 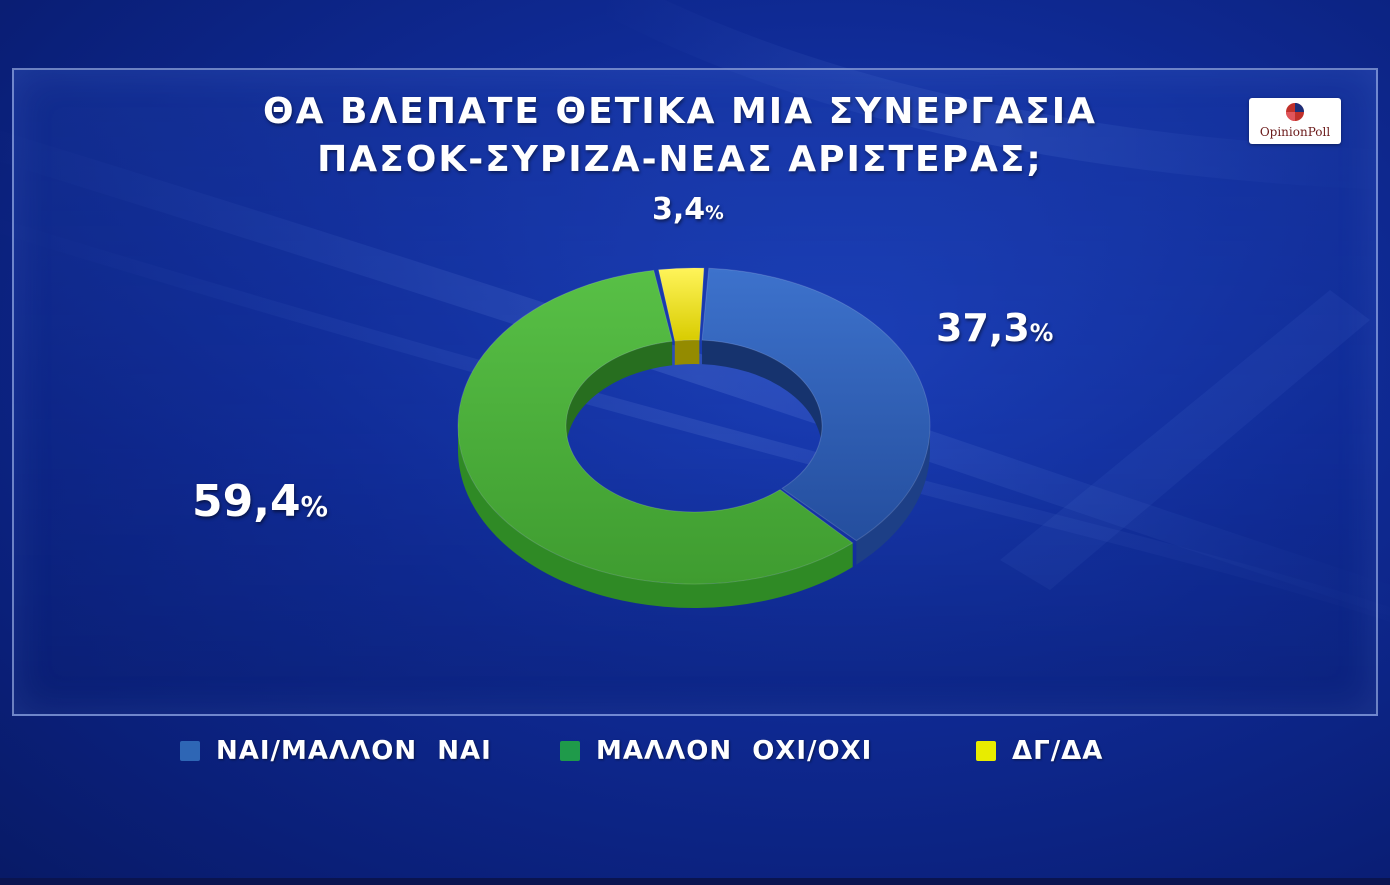 What do you see at coordinates (1295, 112) in the screenshot?
I see `logo-mark-icon` at bounding box center [1295, 112].